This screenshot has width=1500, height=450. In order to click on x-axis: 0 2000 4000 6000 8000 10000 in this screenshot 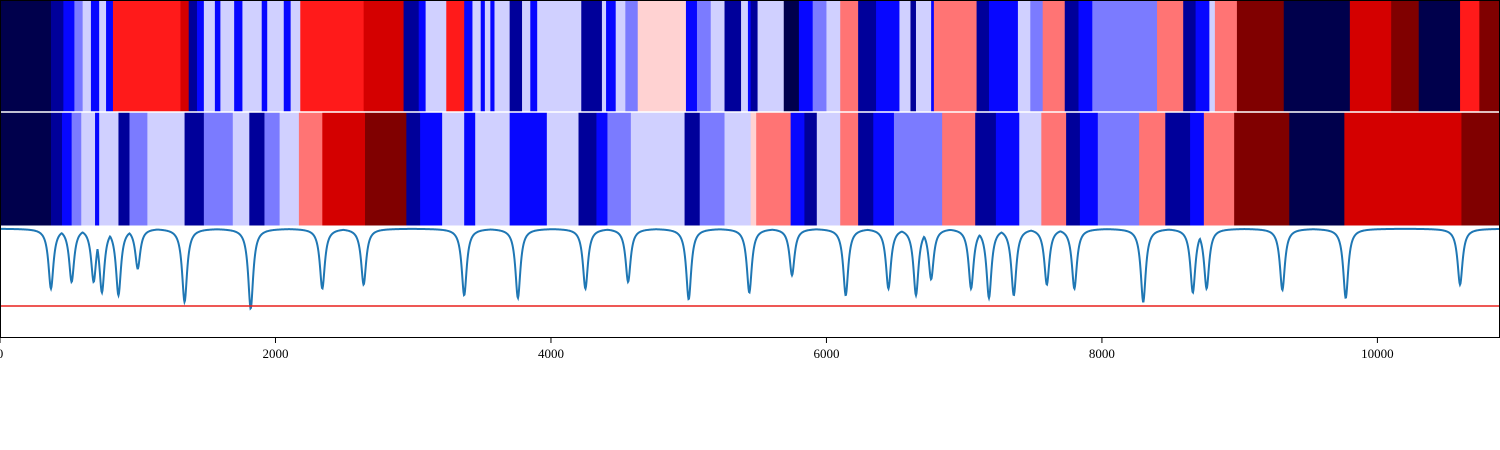, I will do `click(697, 349)`.